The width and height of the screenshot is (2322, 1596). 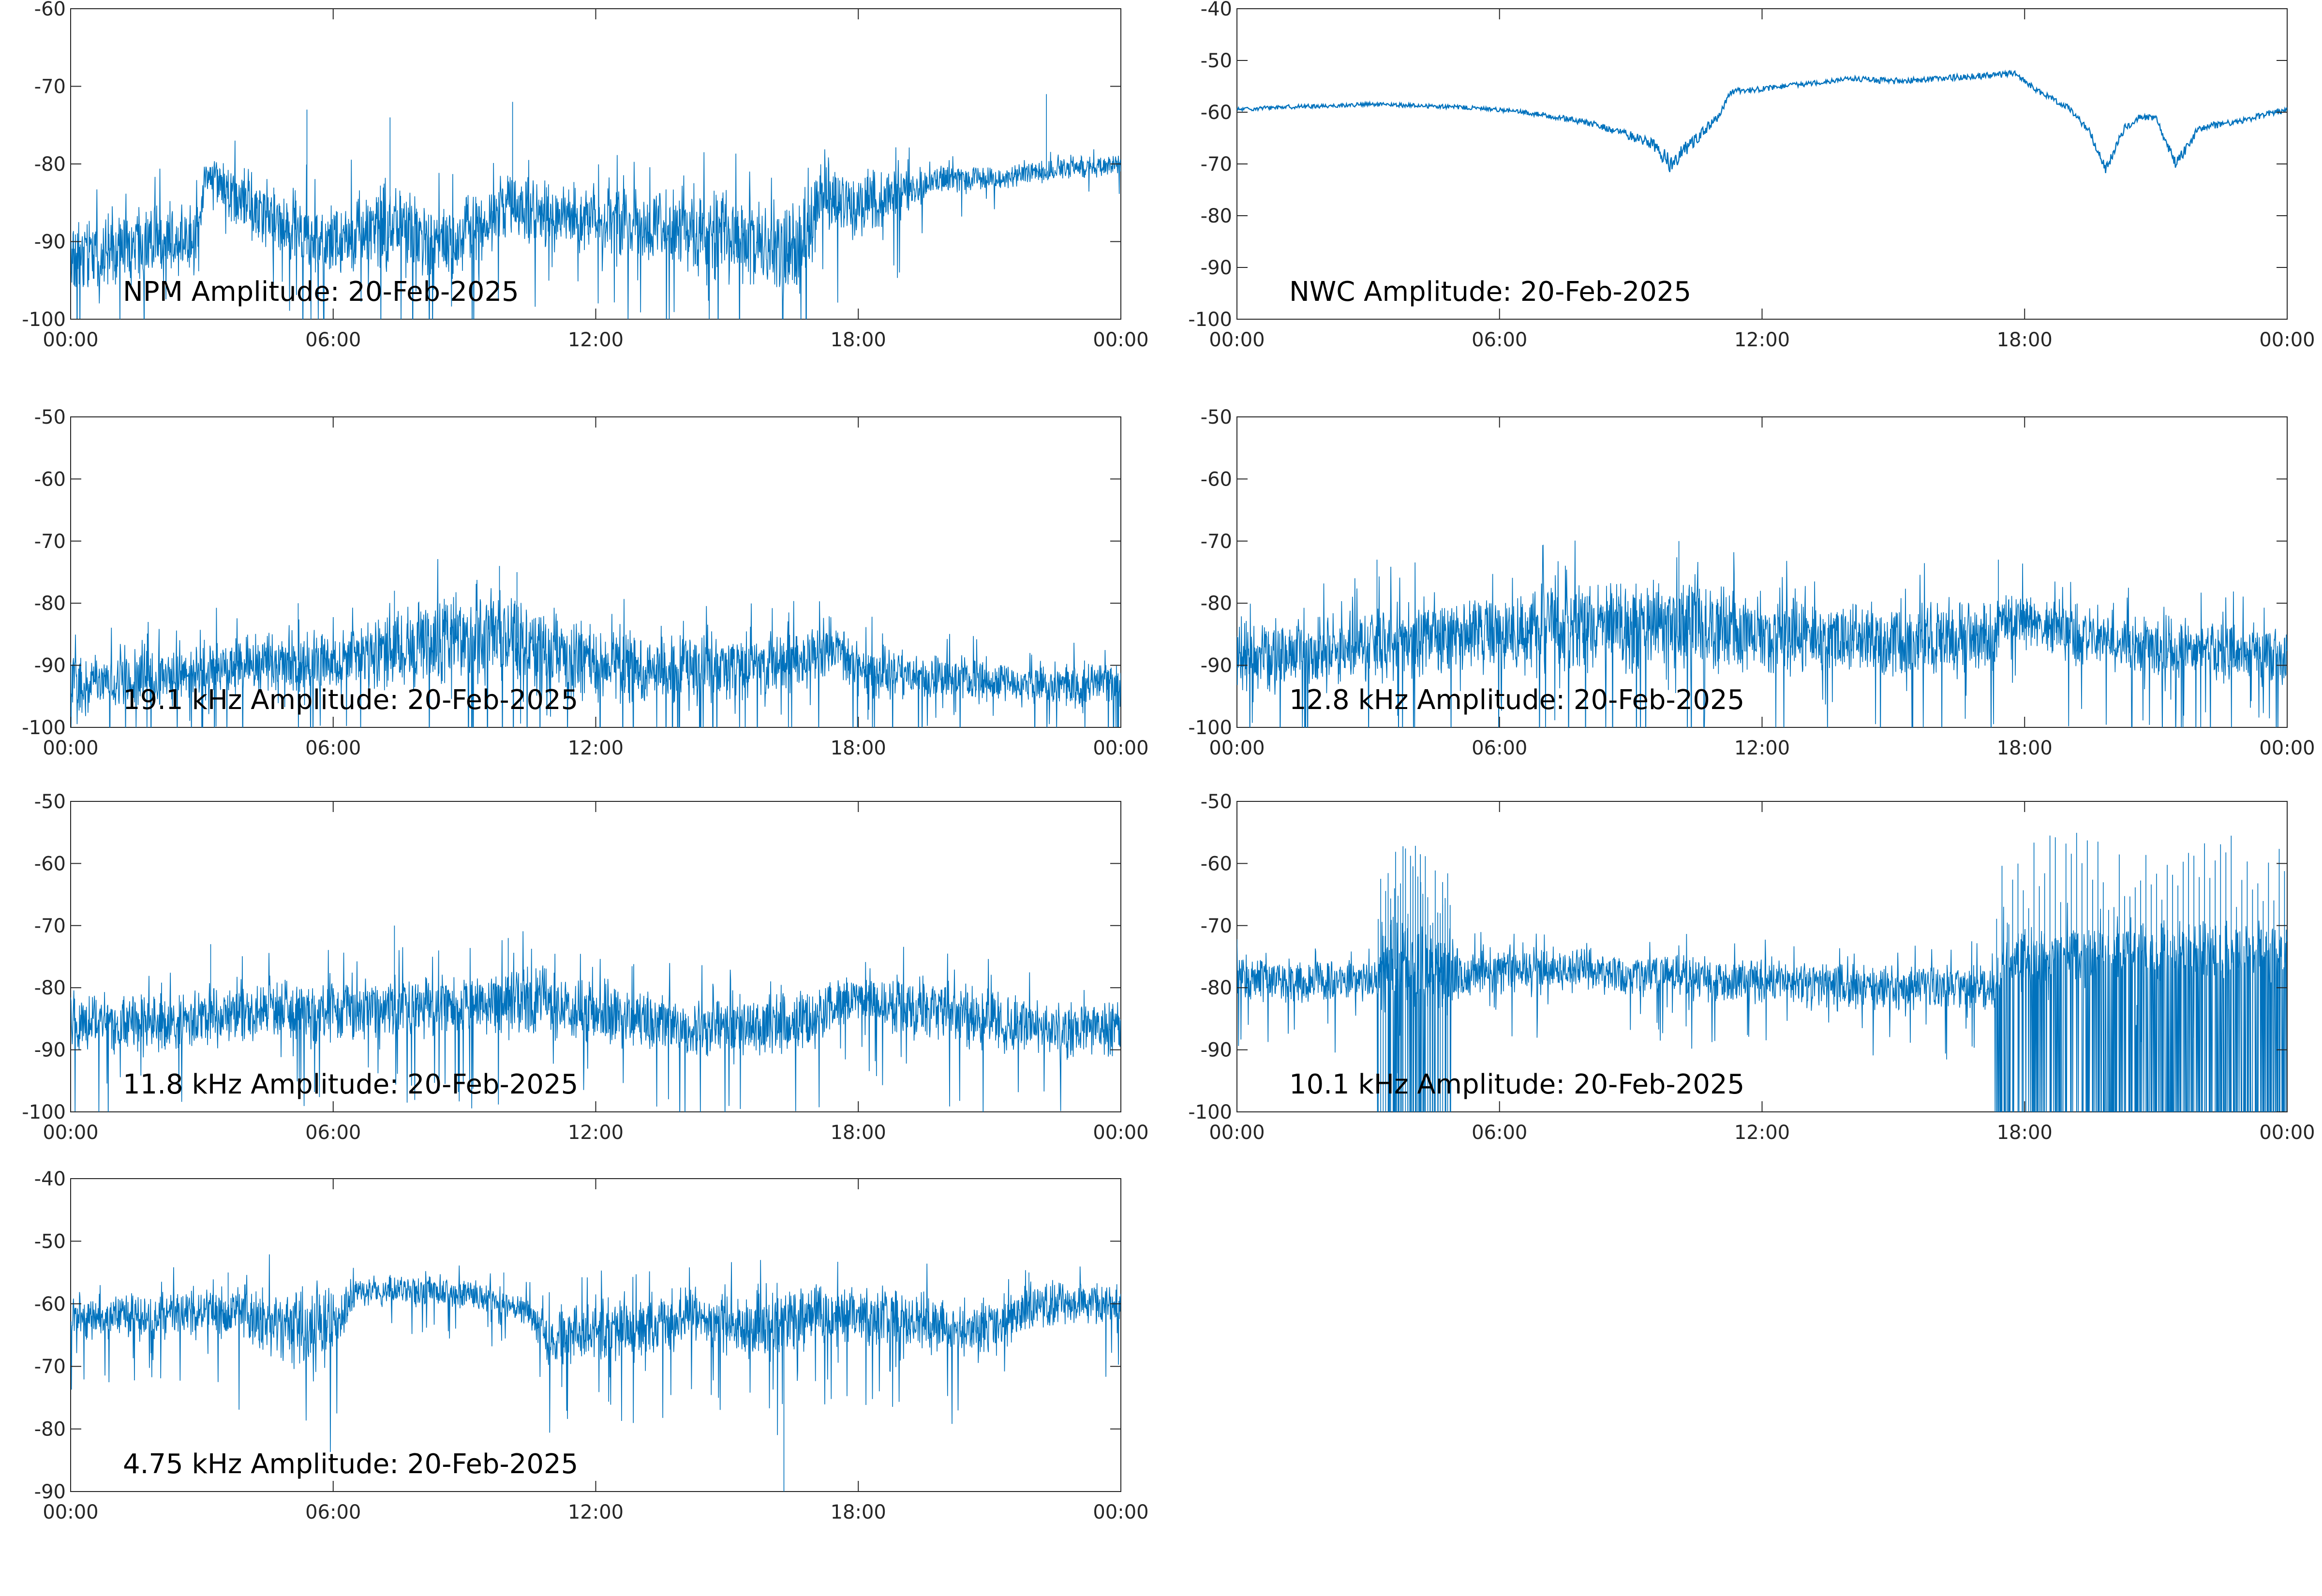 I want to click on panel-annotation: 12.8 kHz Amplitude: 20-Feb-2025, so click(x=1516, y=700).